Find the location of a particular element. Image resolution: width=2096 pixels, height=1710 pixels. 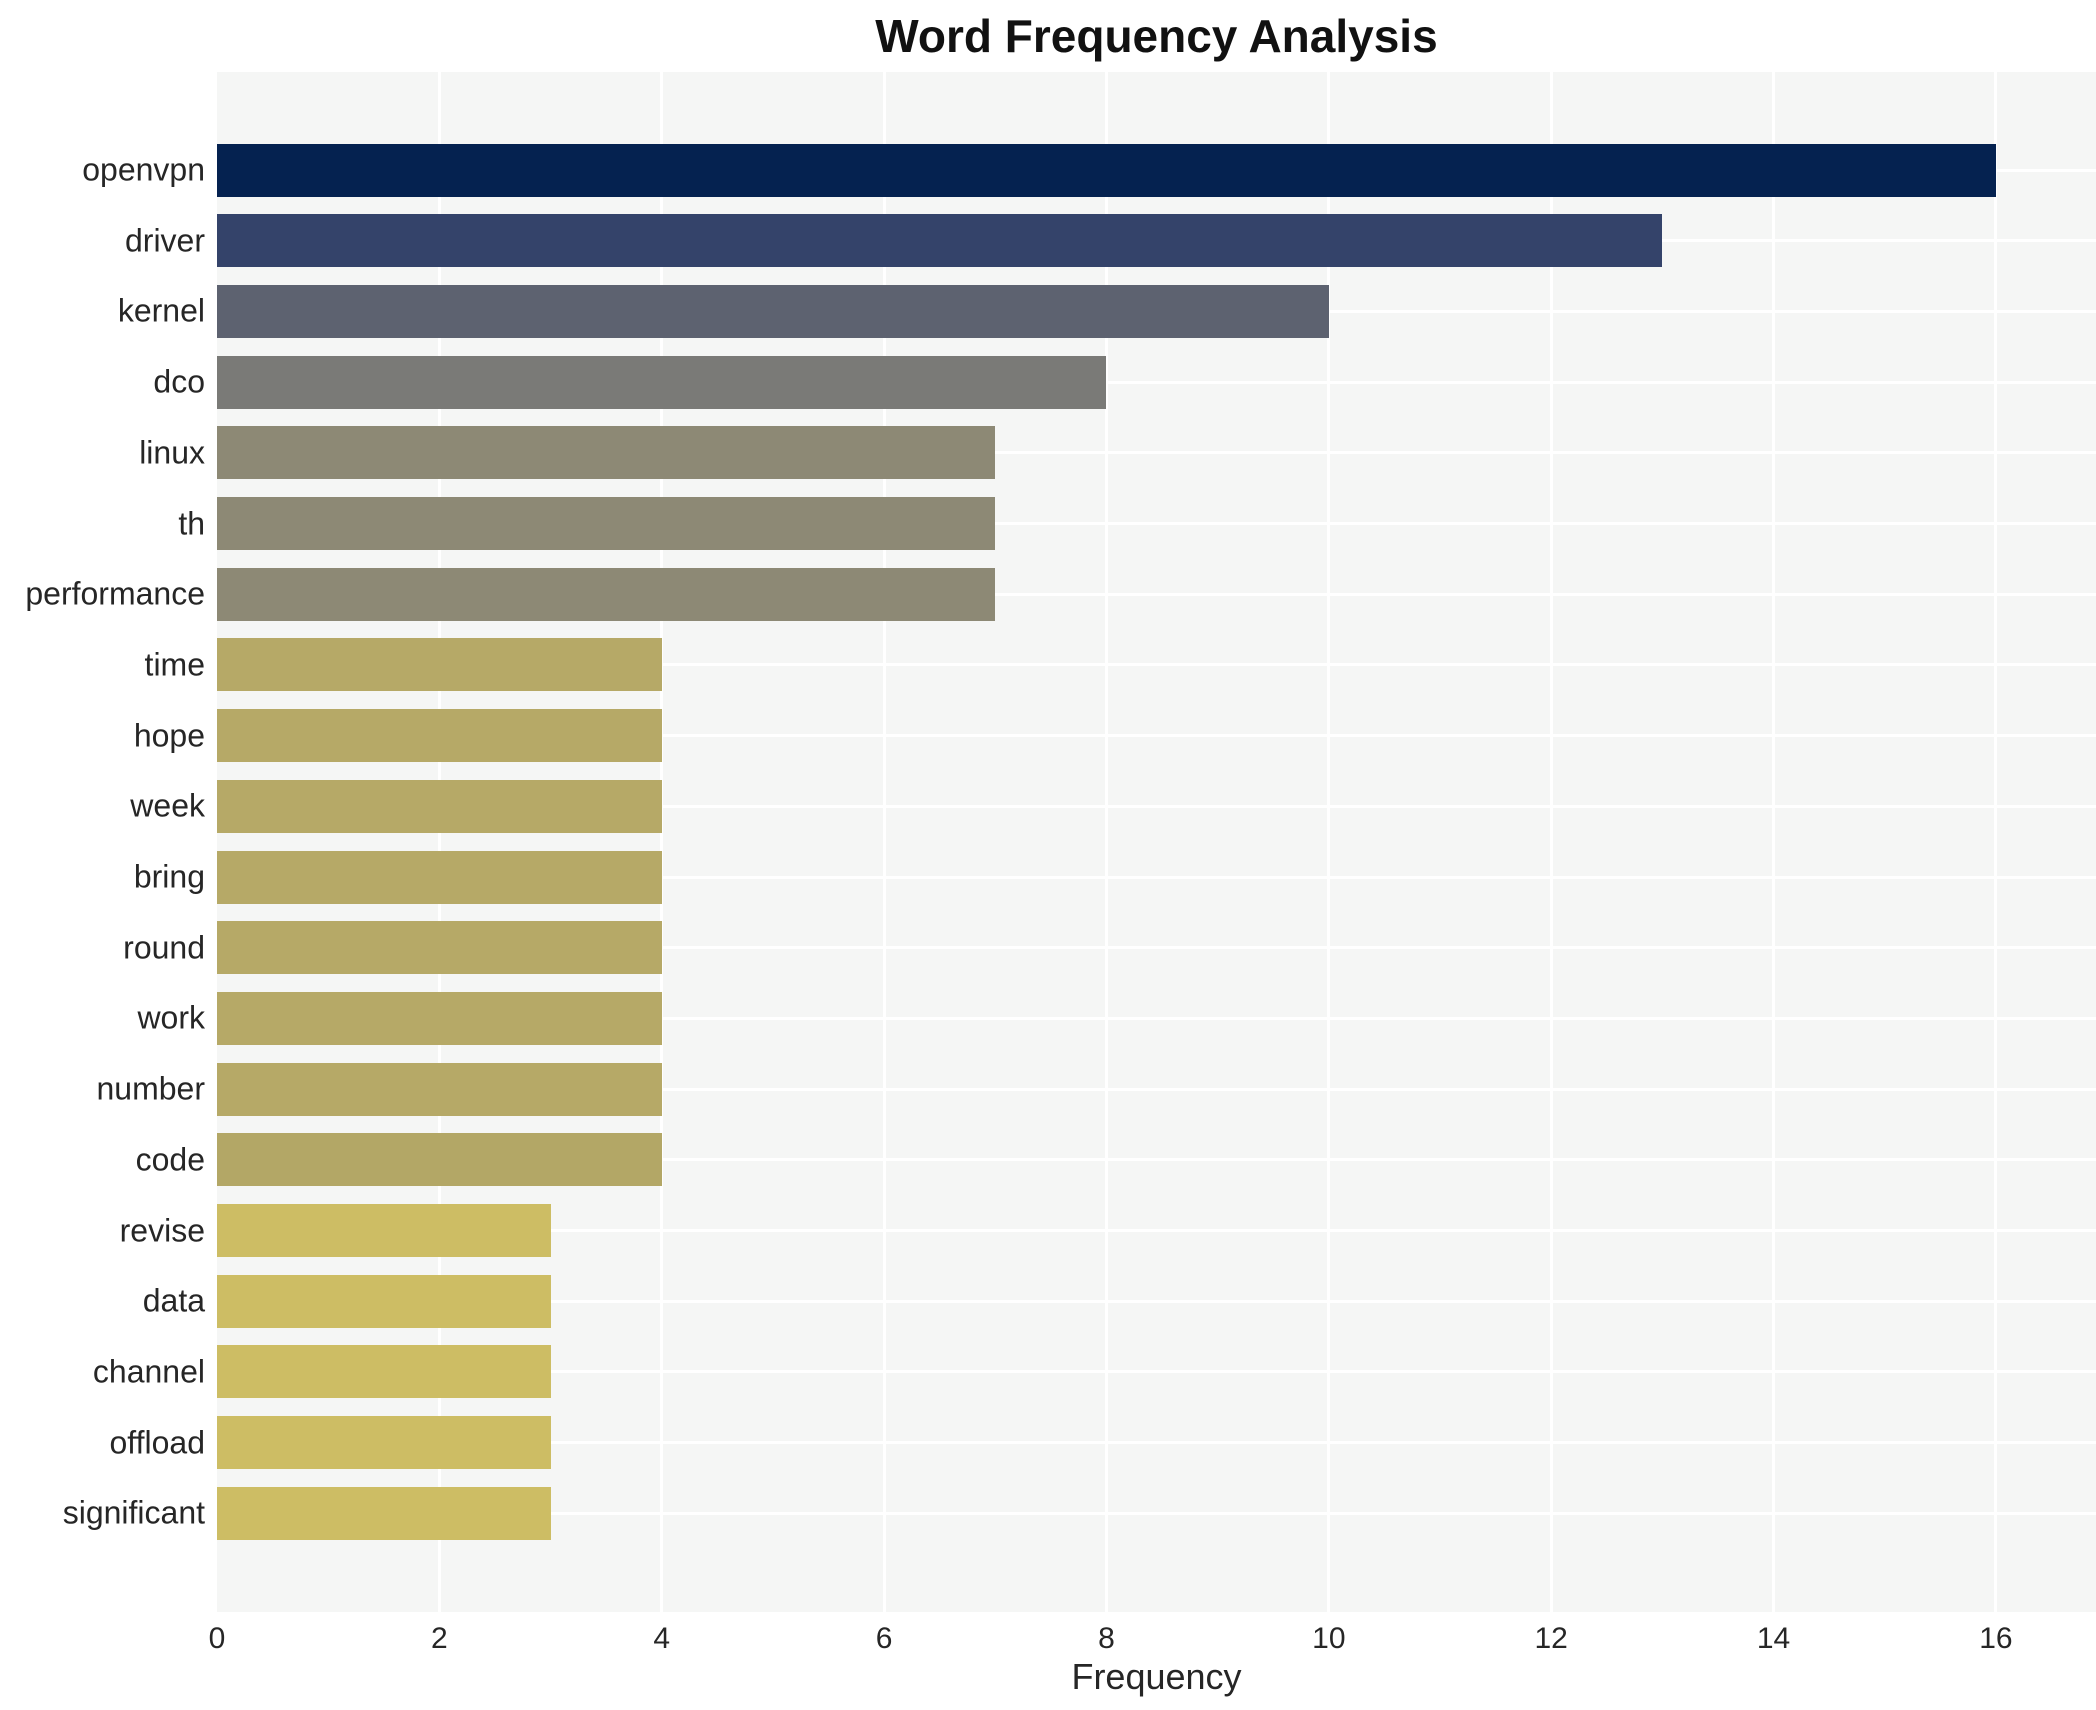

bar-code is located at coordinates (439, 1160).